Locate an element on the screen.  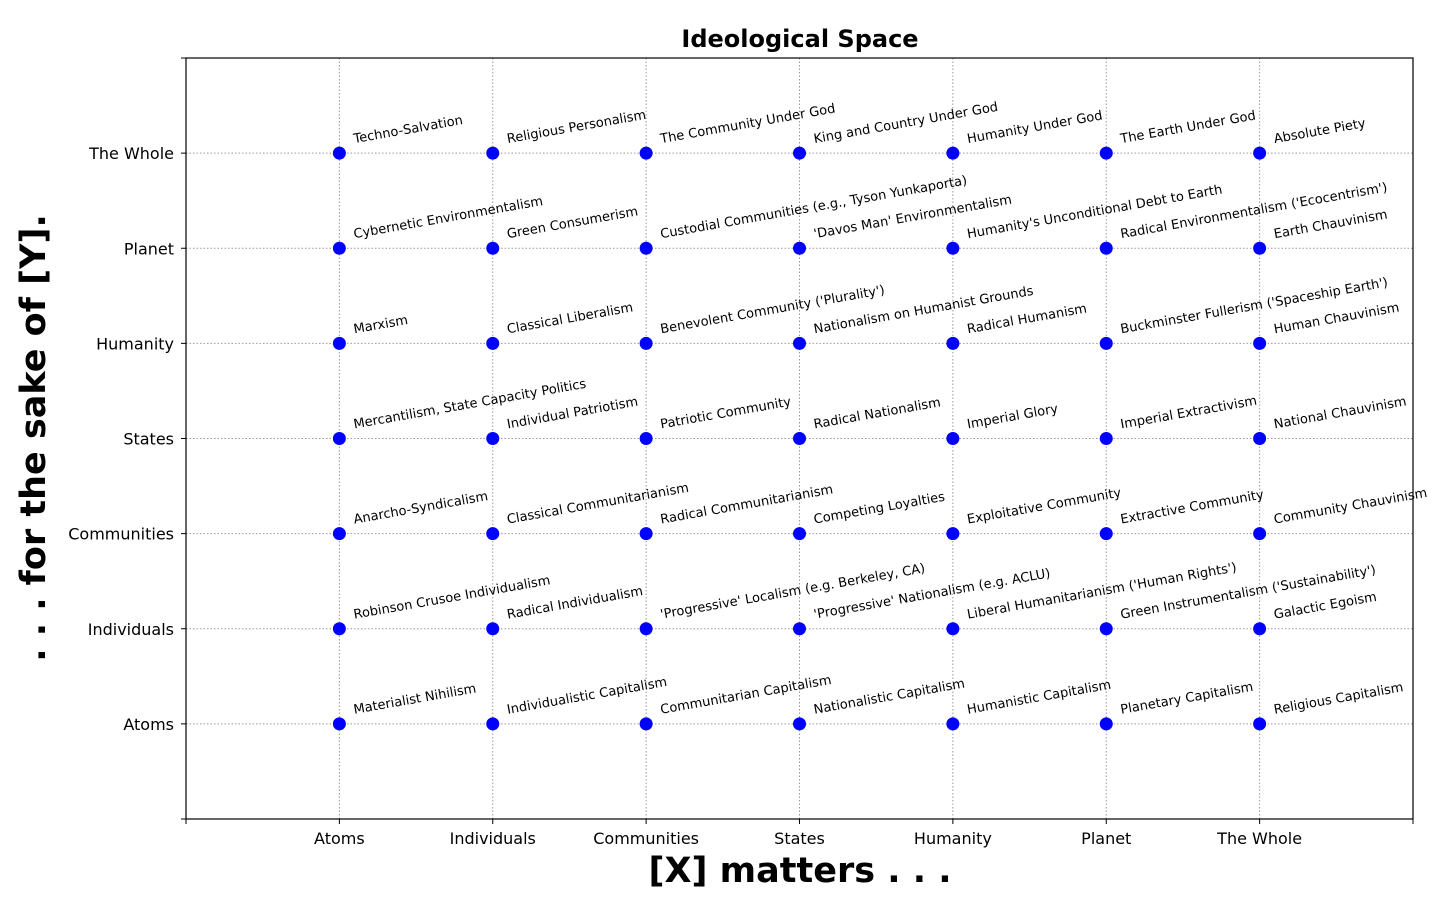
data-label: Absolute Piety is located at coordinates (1320, 131).